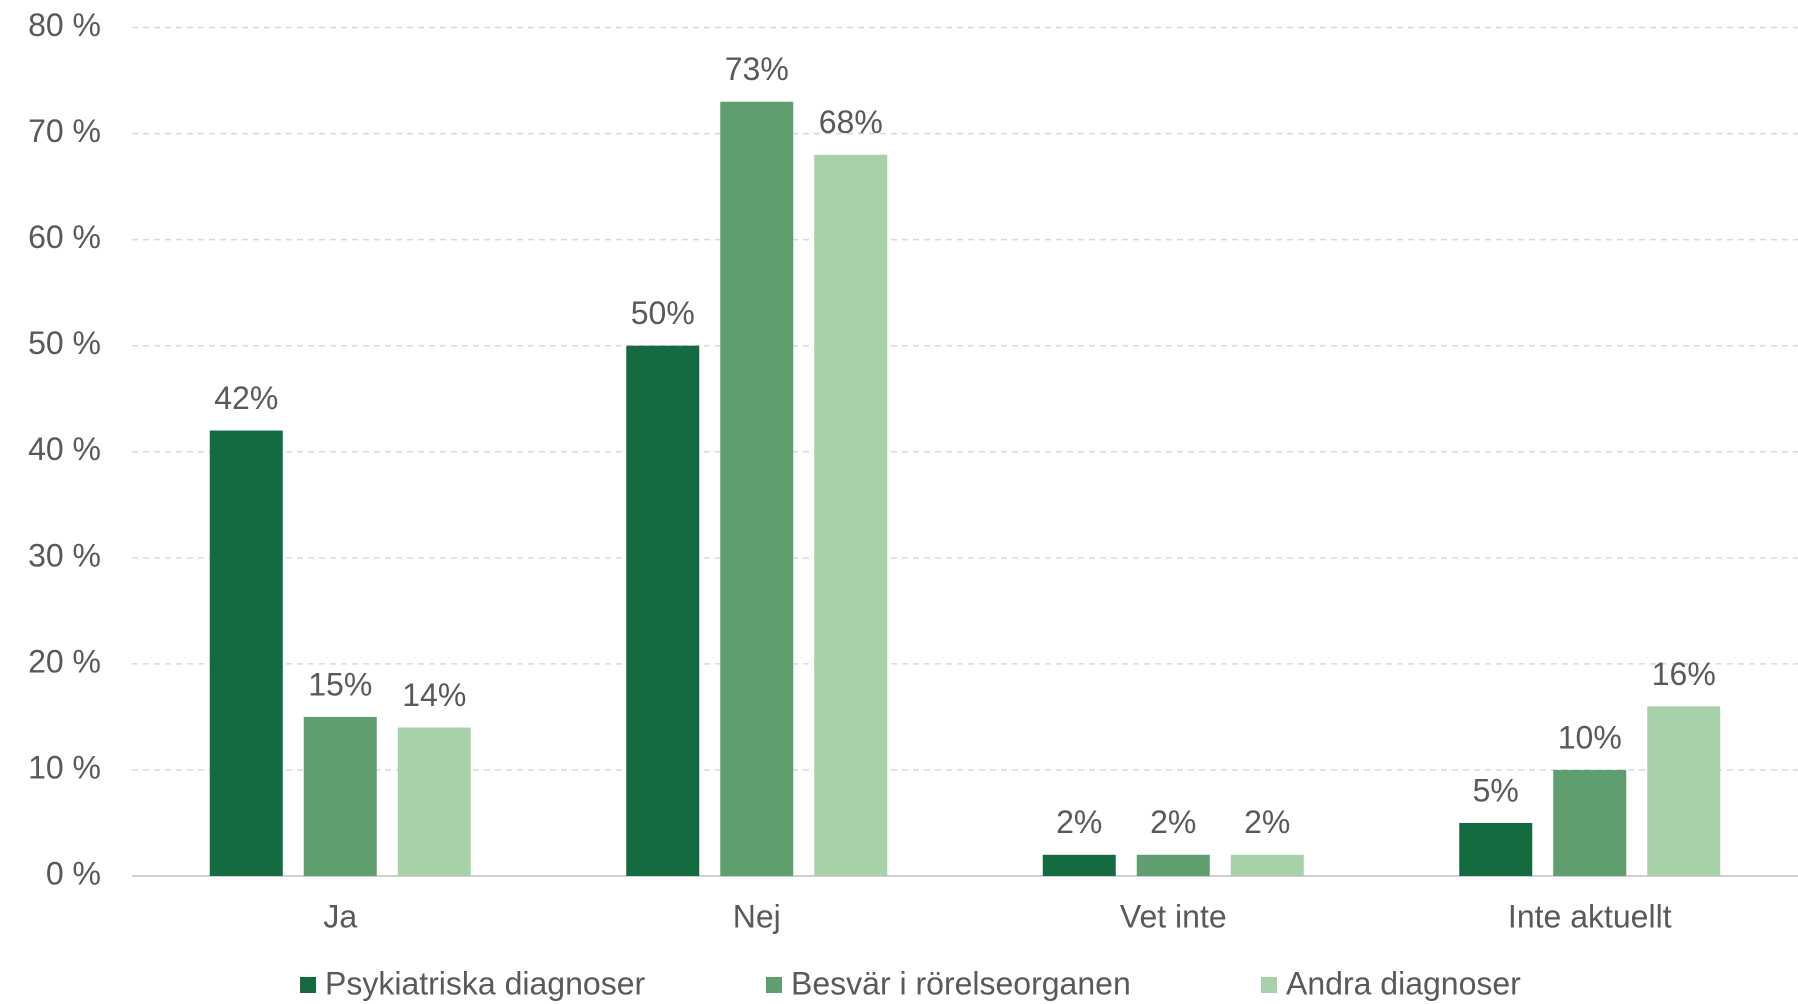 The image size is (1798, 1004). I want to click on y-tick-label: 0 %, so click(73, 873).